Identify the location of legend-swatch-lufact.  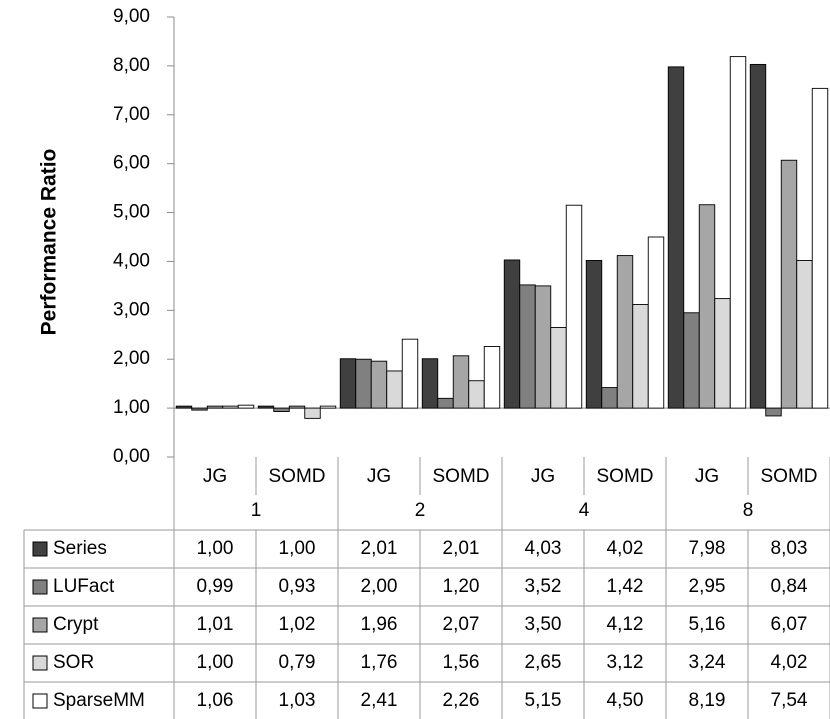
(40, 587).